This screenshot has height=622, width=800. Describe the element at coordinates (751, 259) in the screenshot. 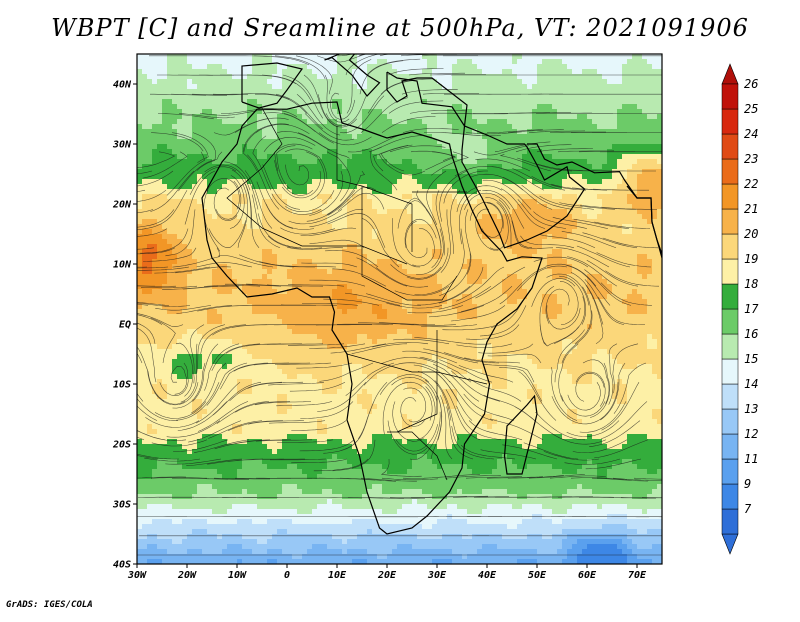

I see `colorbar-label: 19` at that location.